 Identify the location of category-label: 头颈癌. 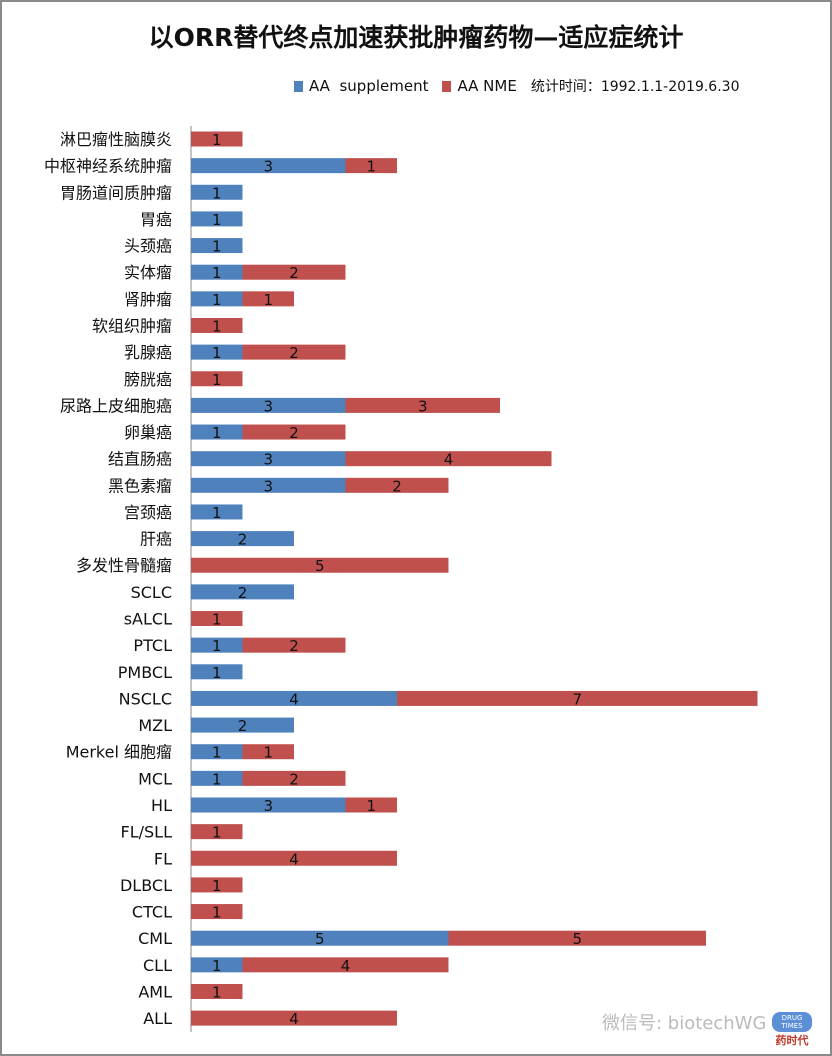
(148, 246).